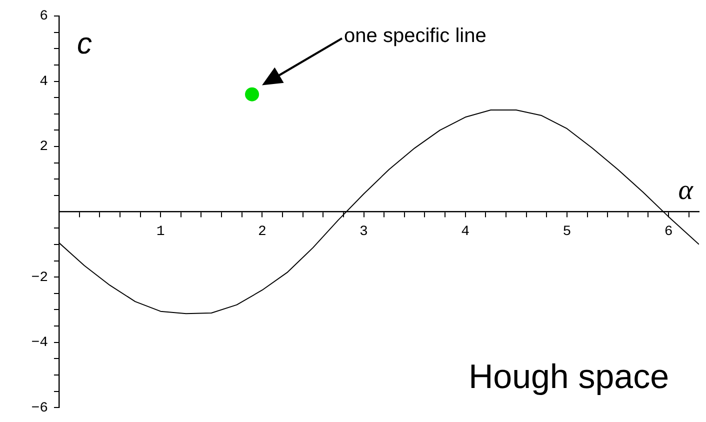  Describe the element at coordinates (567, 232) in the screenshot. I see `x-tick-label: 5` at that location.